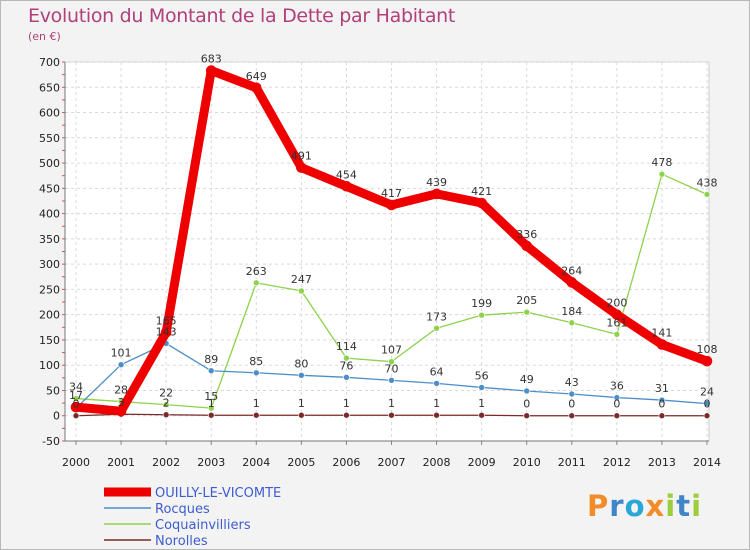 The height and width of the screenshot is (550, 750). I want to click on data-label: 421, so click(481, 191).